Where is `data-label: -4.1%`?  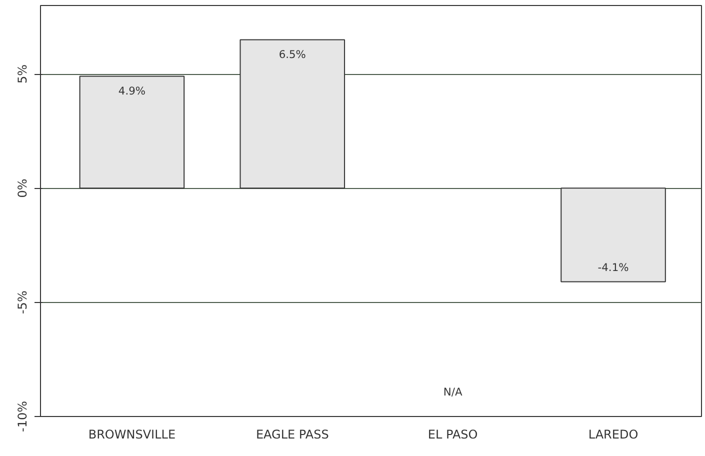
data-label: -4.1% is located at coordinates (613, 267).